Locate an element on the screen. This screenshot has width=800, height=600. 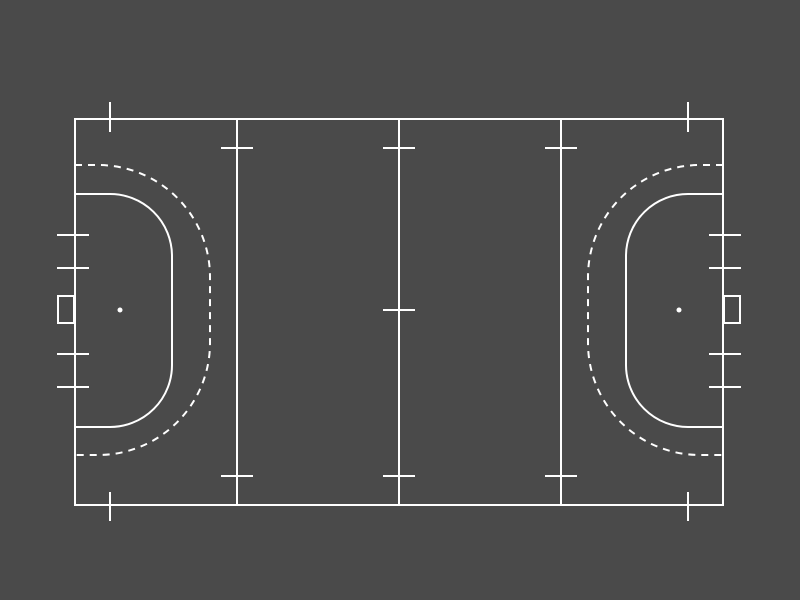
goal-left is located at coordinates (66, 309).